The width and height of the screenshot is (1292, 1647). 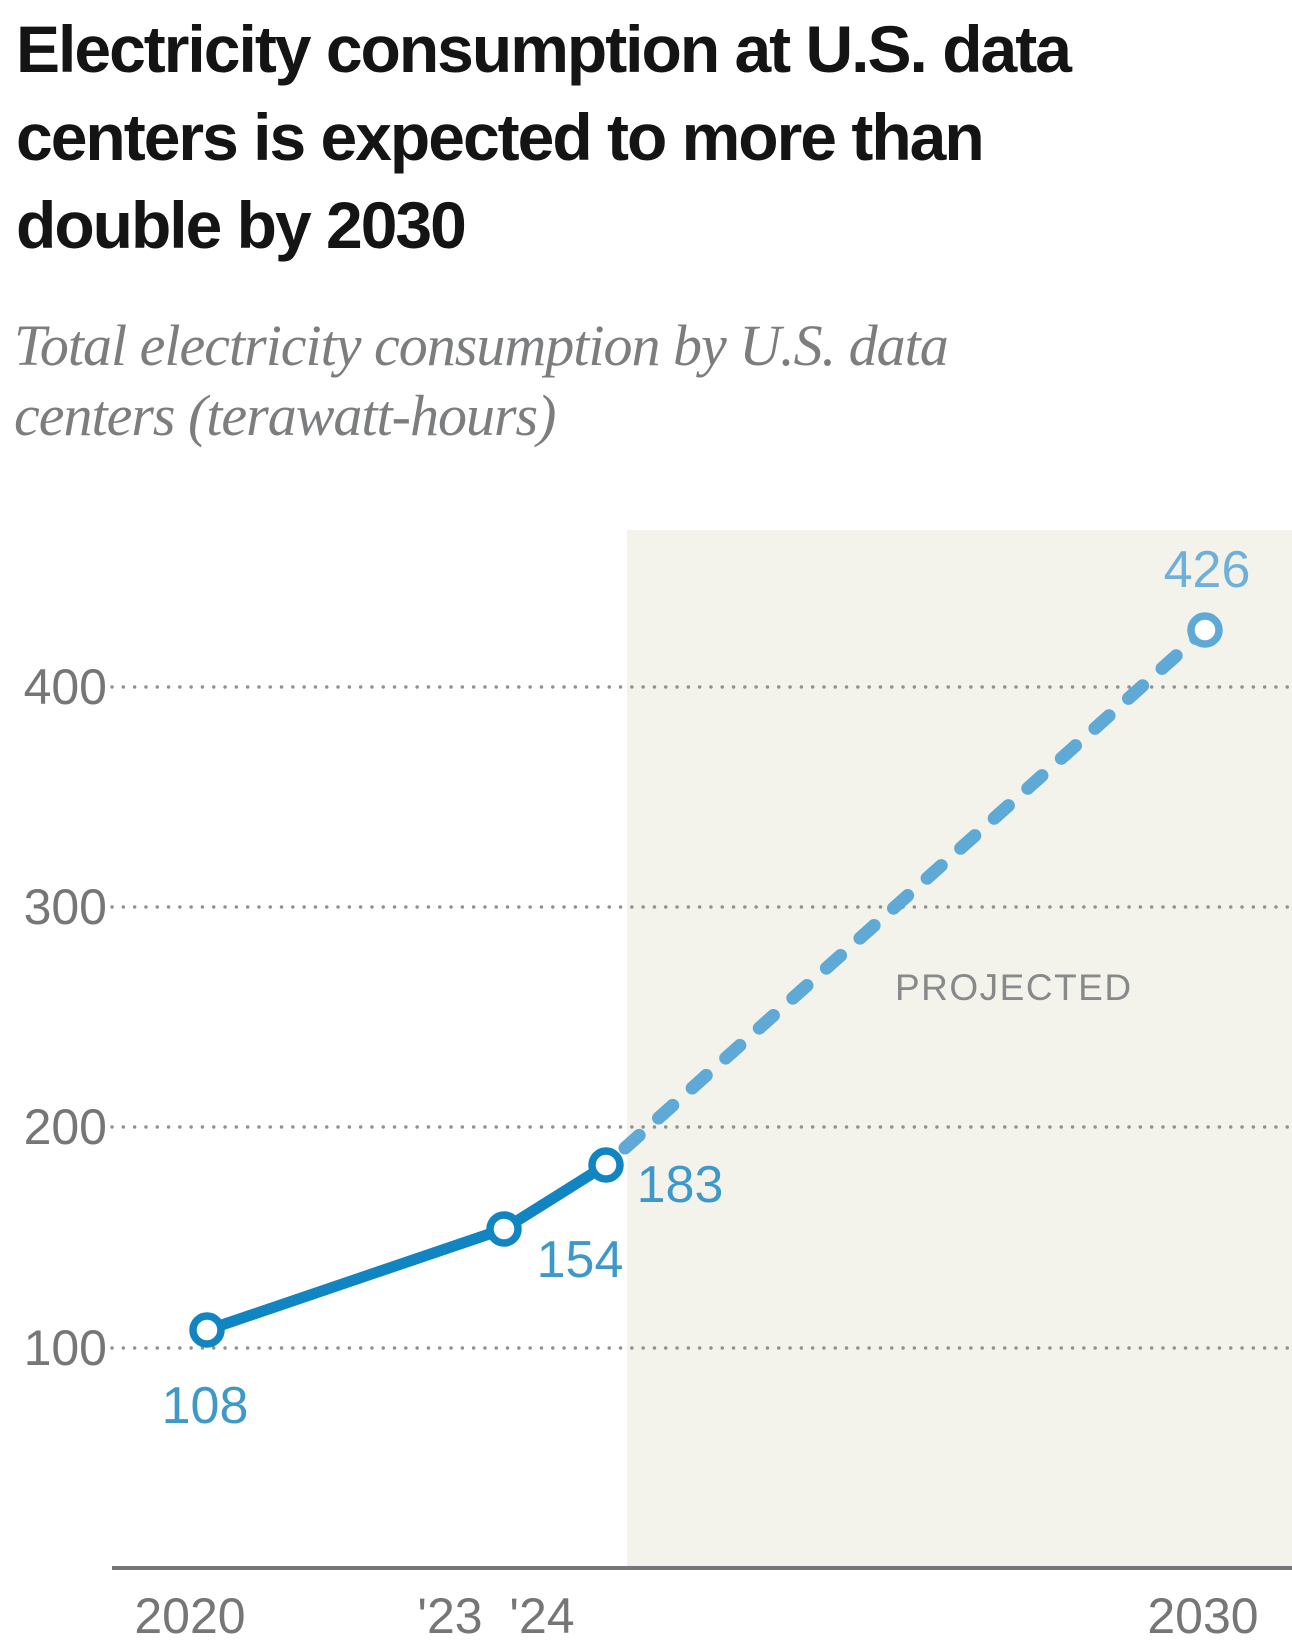 What do you see at coordinates (65, 1348) in the screenshot?
I see `y-tick-100: 100` at bounding box center [65, 1348].